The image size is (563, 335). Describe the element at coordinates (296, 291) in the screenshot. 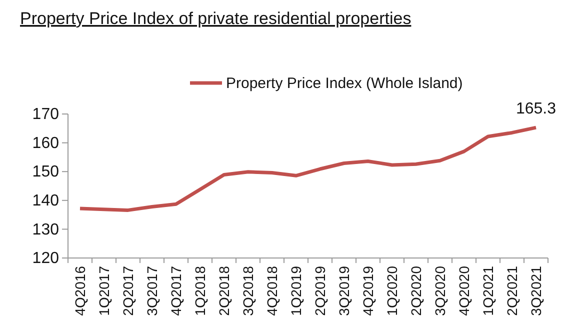

I see `x-tick-label: 1Q2019` at that location.